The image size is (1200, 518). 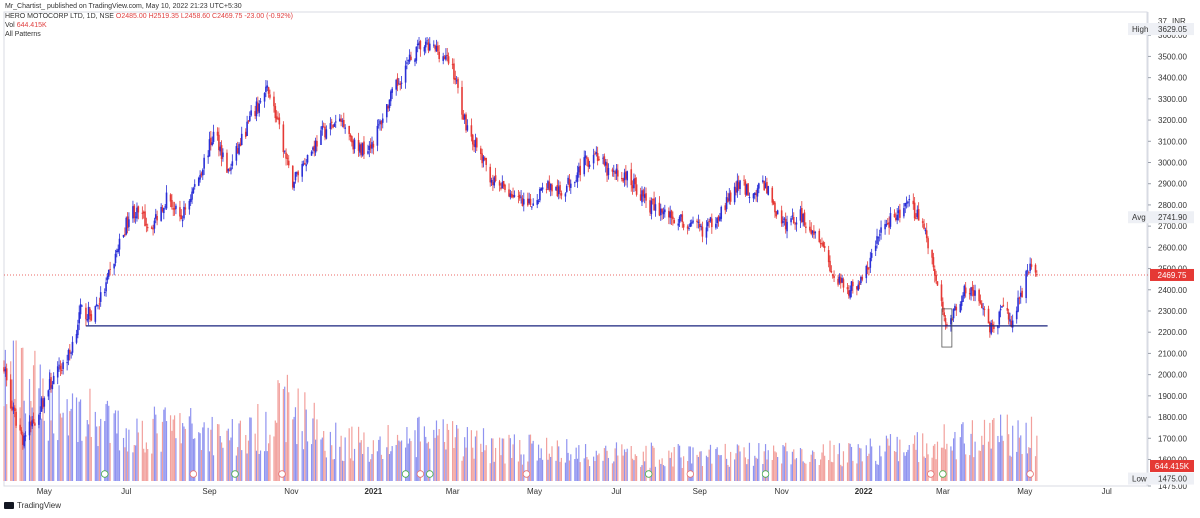 What do you see at coordinates (1172, 78) in the screenshot?
I see `price-tick-label: 3400.00` at bounding box center [1172, 78].